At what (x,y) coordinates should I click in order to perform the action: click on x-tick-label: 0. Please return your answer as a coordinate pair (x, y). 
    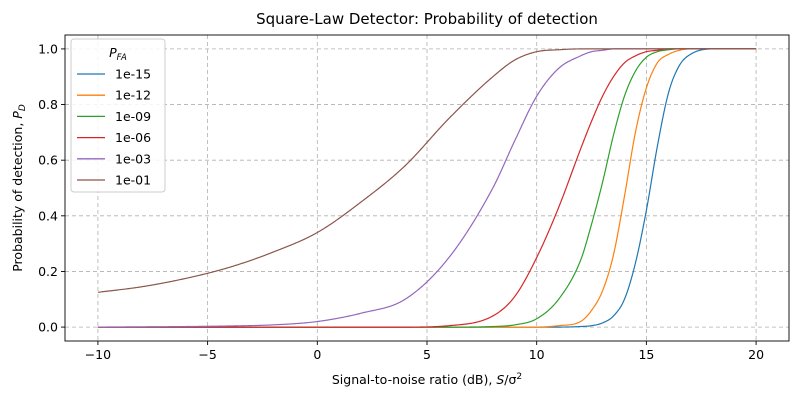
    Looking at the image, I should click on (317, 354).